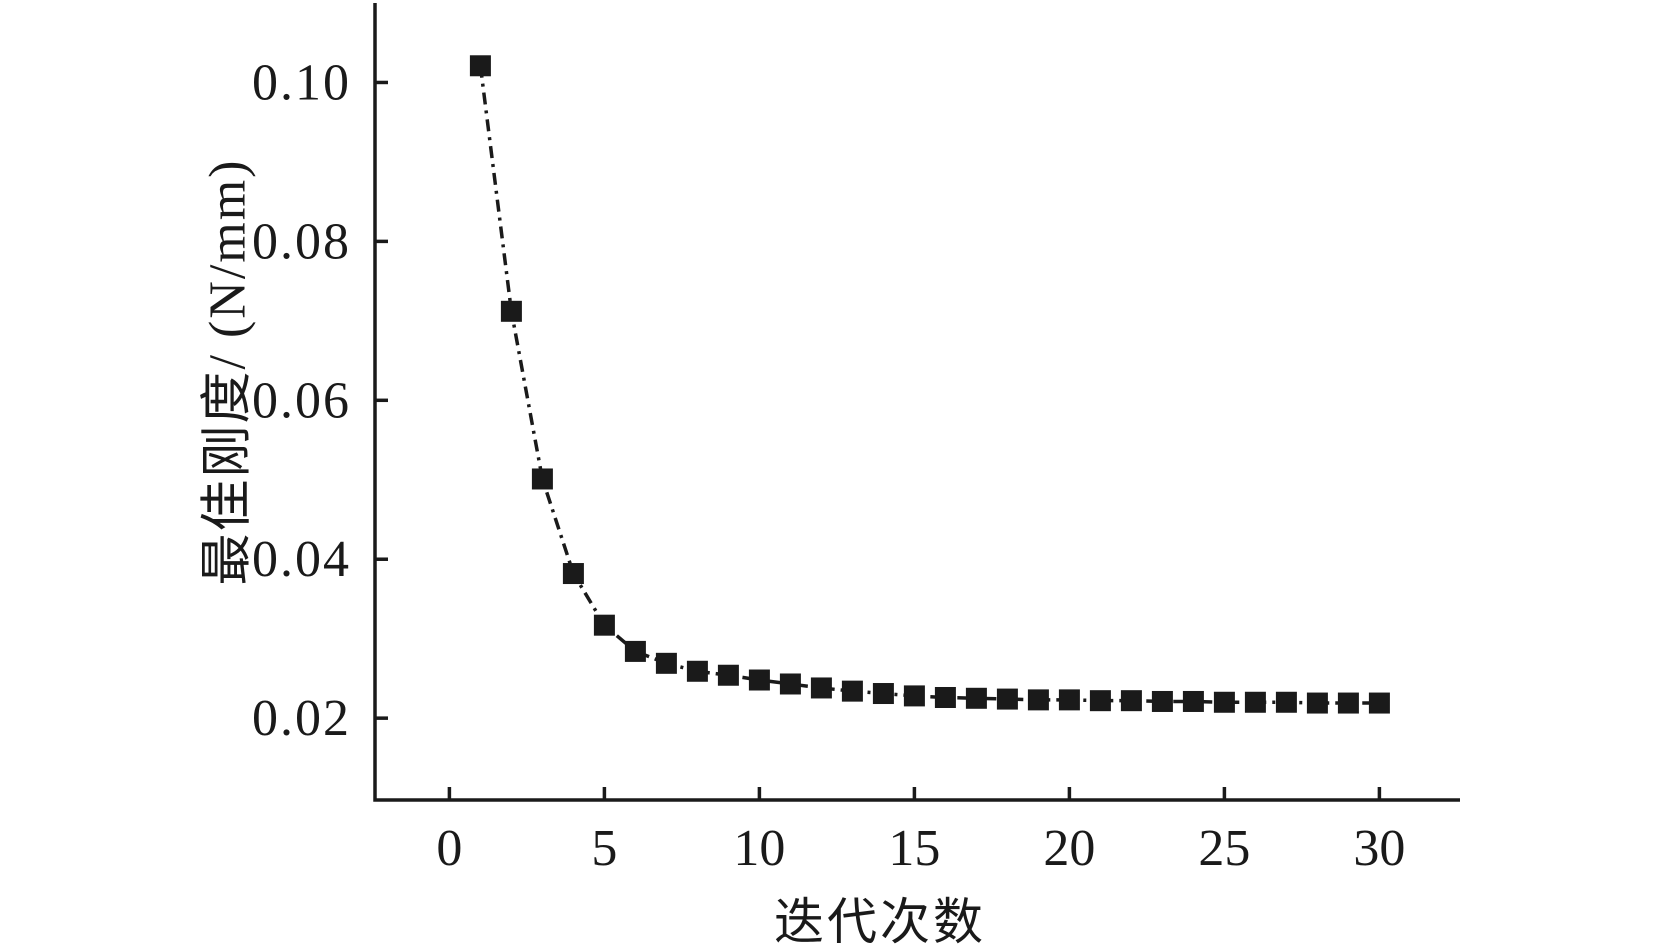 This screenshot has height=944, width=1654. Describe the element at coordinates (301, 241) in the screenshot. I see `y-axis-tick-label: 0.08` at that location.